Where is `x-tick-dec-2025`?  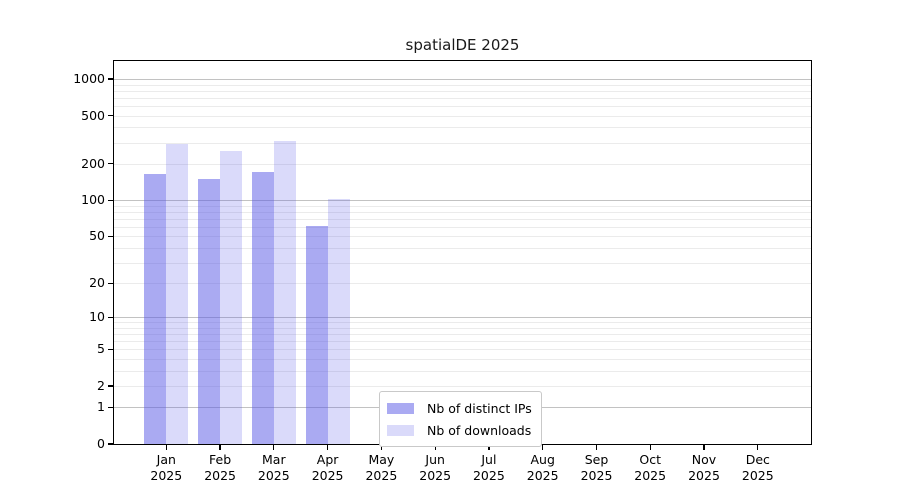
x-tick-dec-2025 is located at coordinates (758, 447).